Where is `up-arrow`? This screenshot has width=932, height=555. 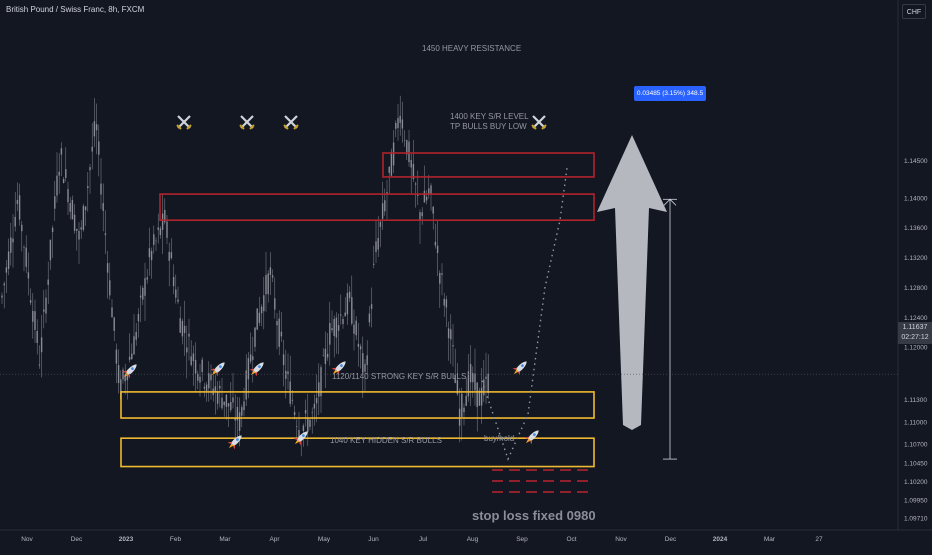 up-arrow is located at coordinates (632, 282).